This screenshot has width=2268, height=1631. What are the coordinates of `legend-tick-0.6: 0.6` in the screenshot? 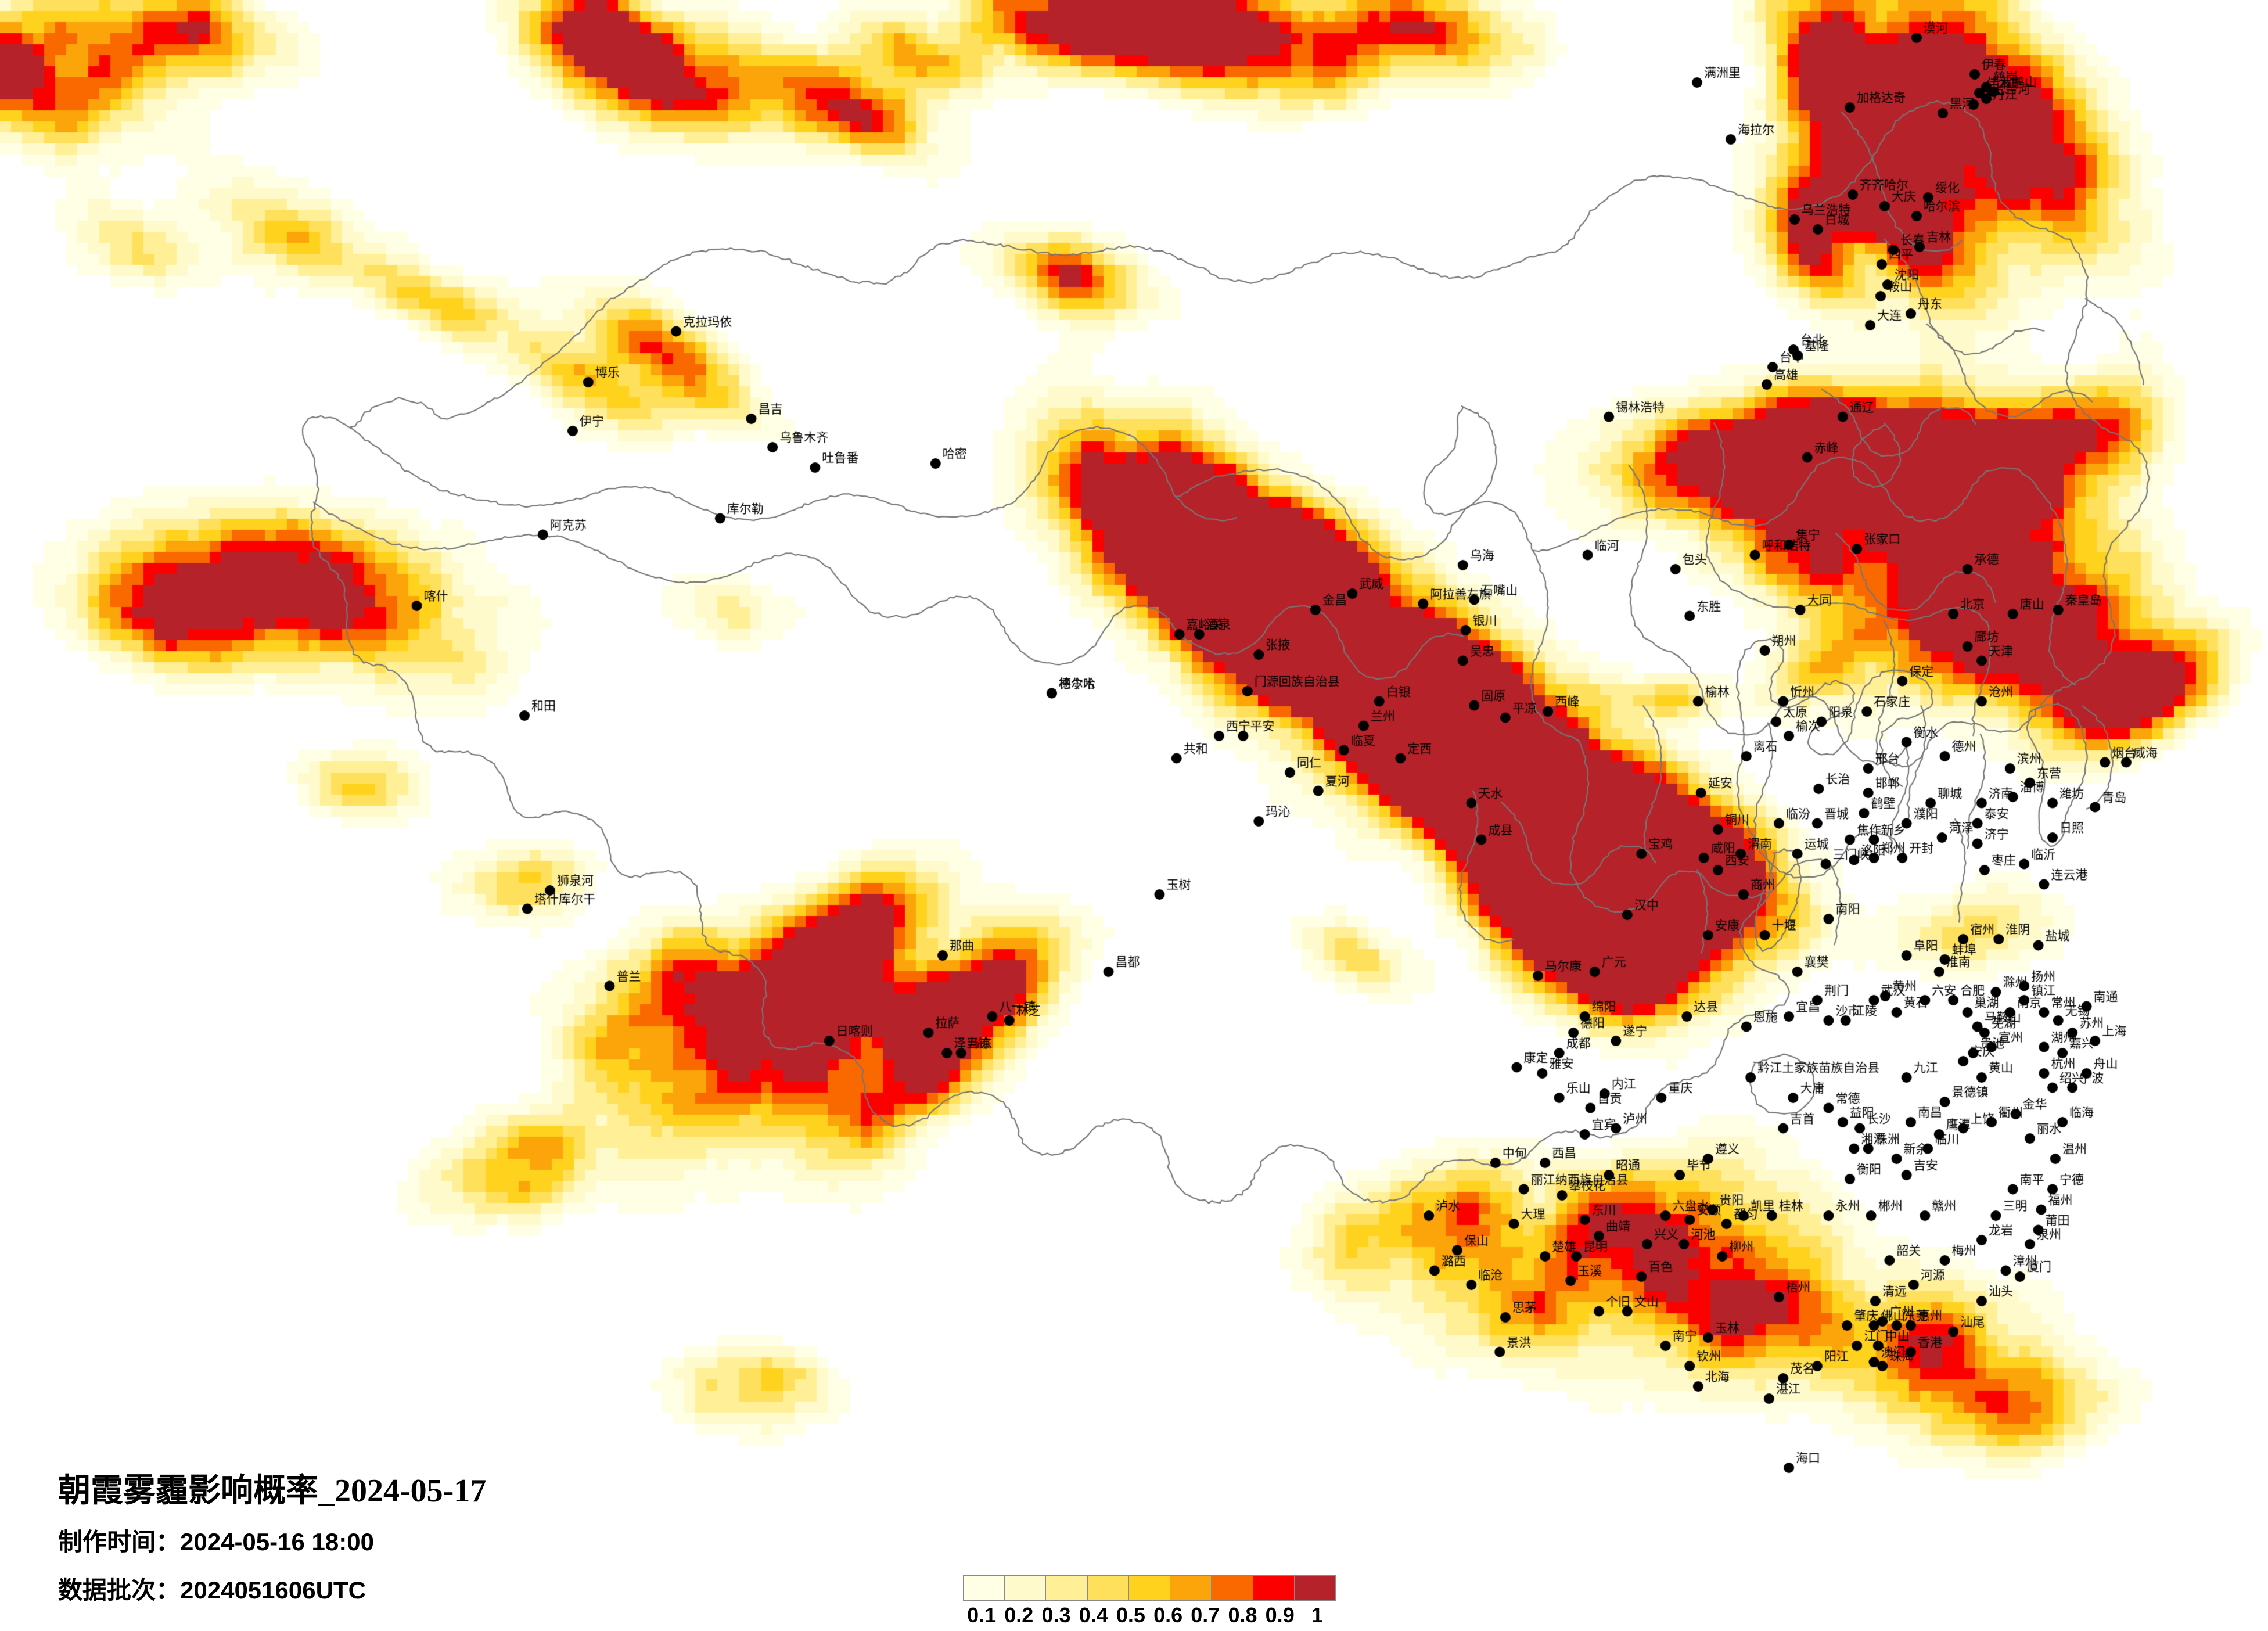 It's located at (1168, 1615).